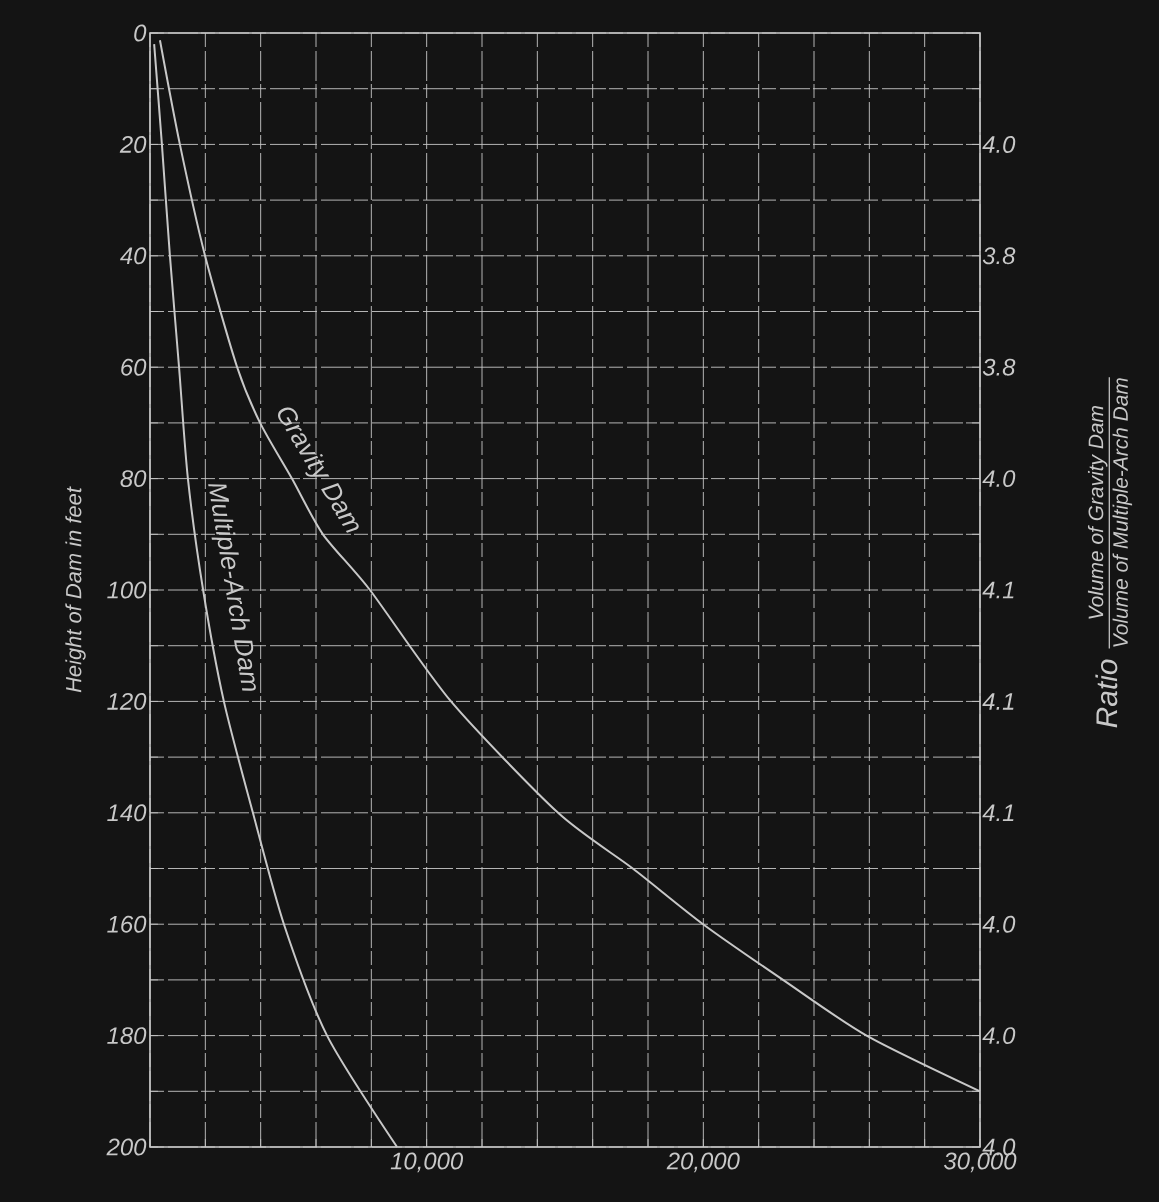  Describe the element at coordinates (703, 1162) in the screenshot. I see `x-tick-label: 20,000` at that location.